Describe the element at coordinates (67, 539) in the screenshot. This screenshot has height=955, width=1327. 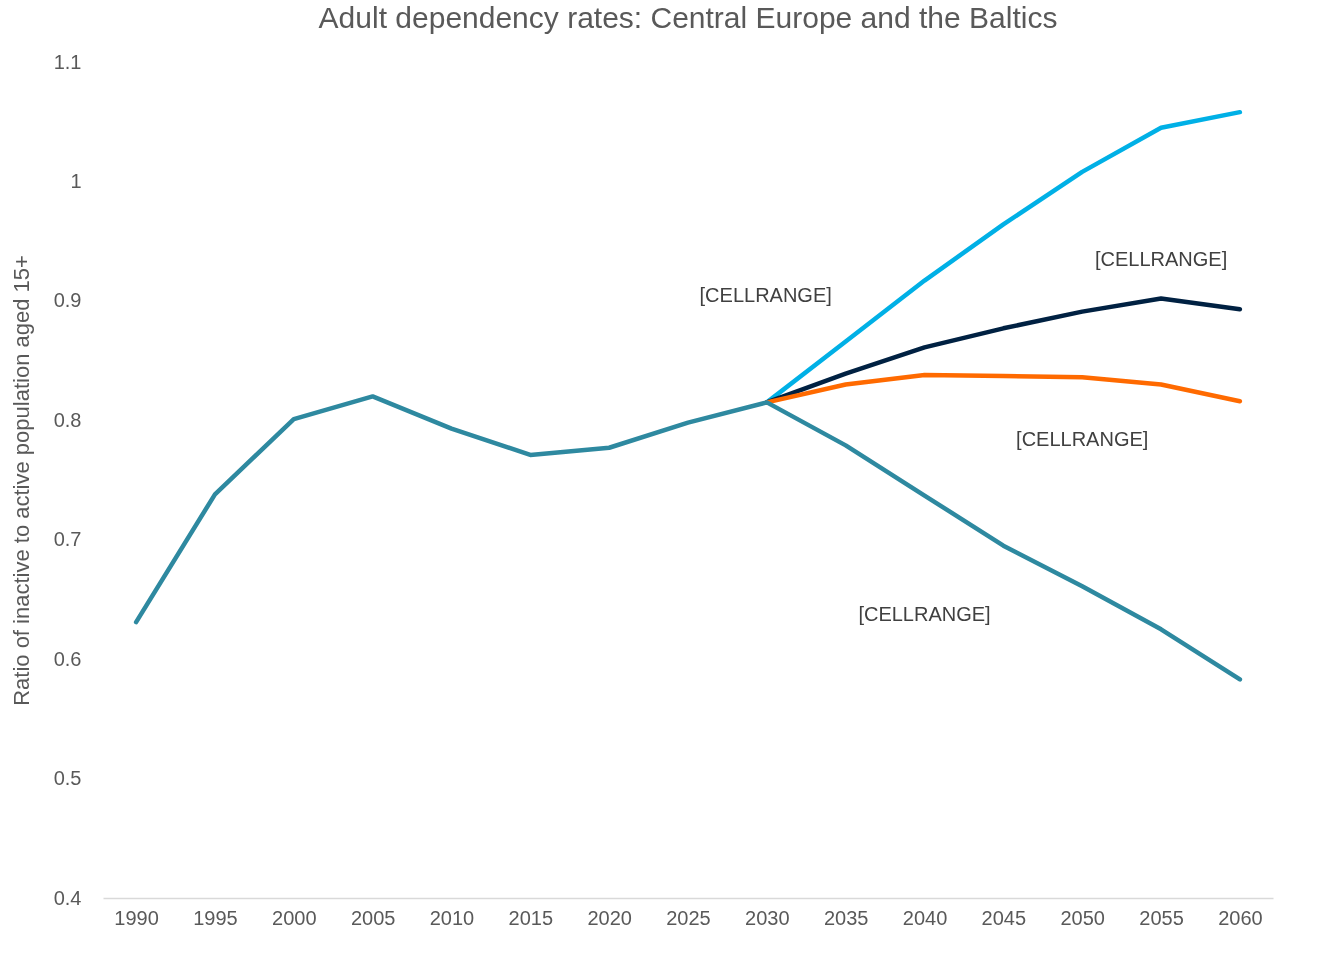
I see `y-tick-label: 0.7` at that location.